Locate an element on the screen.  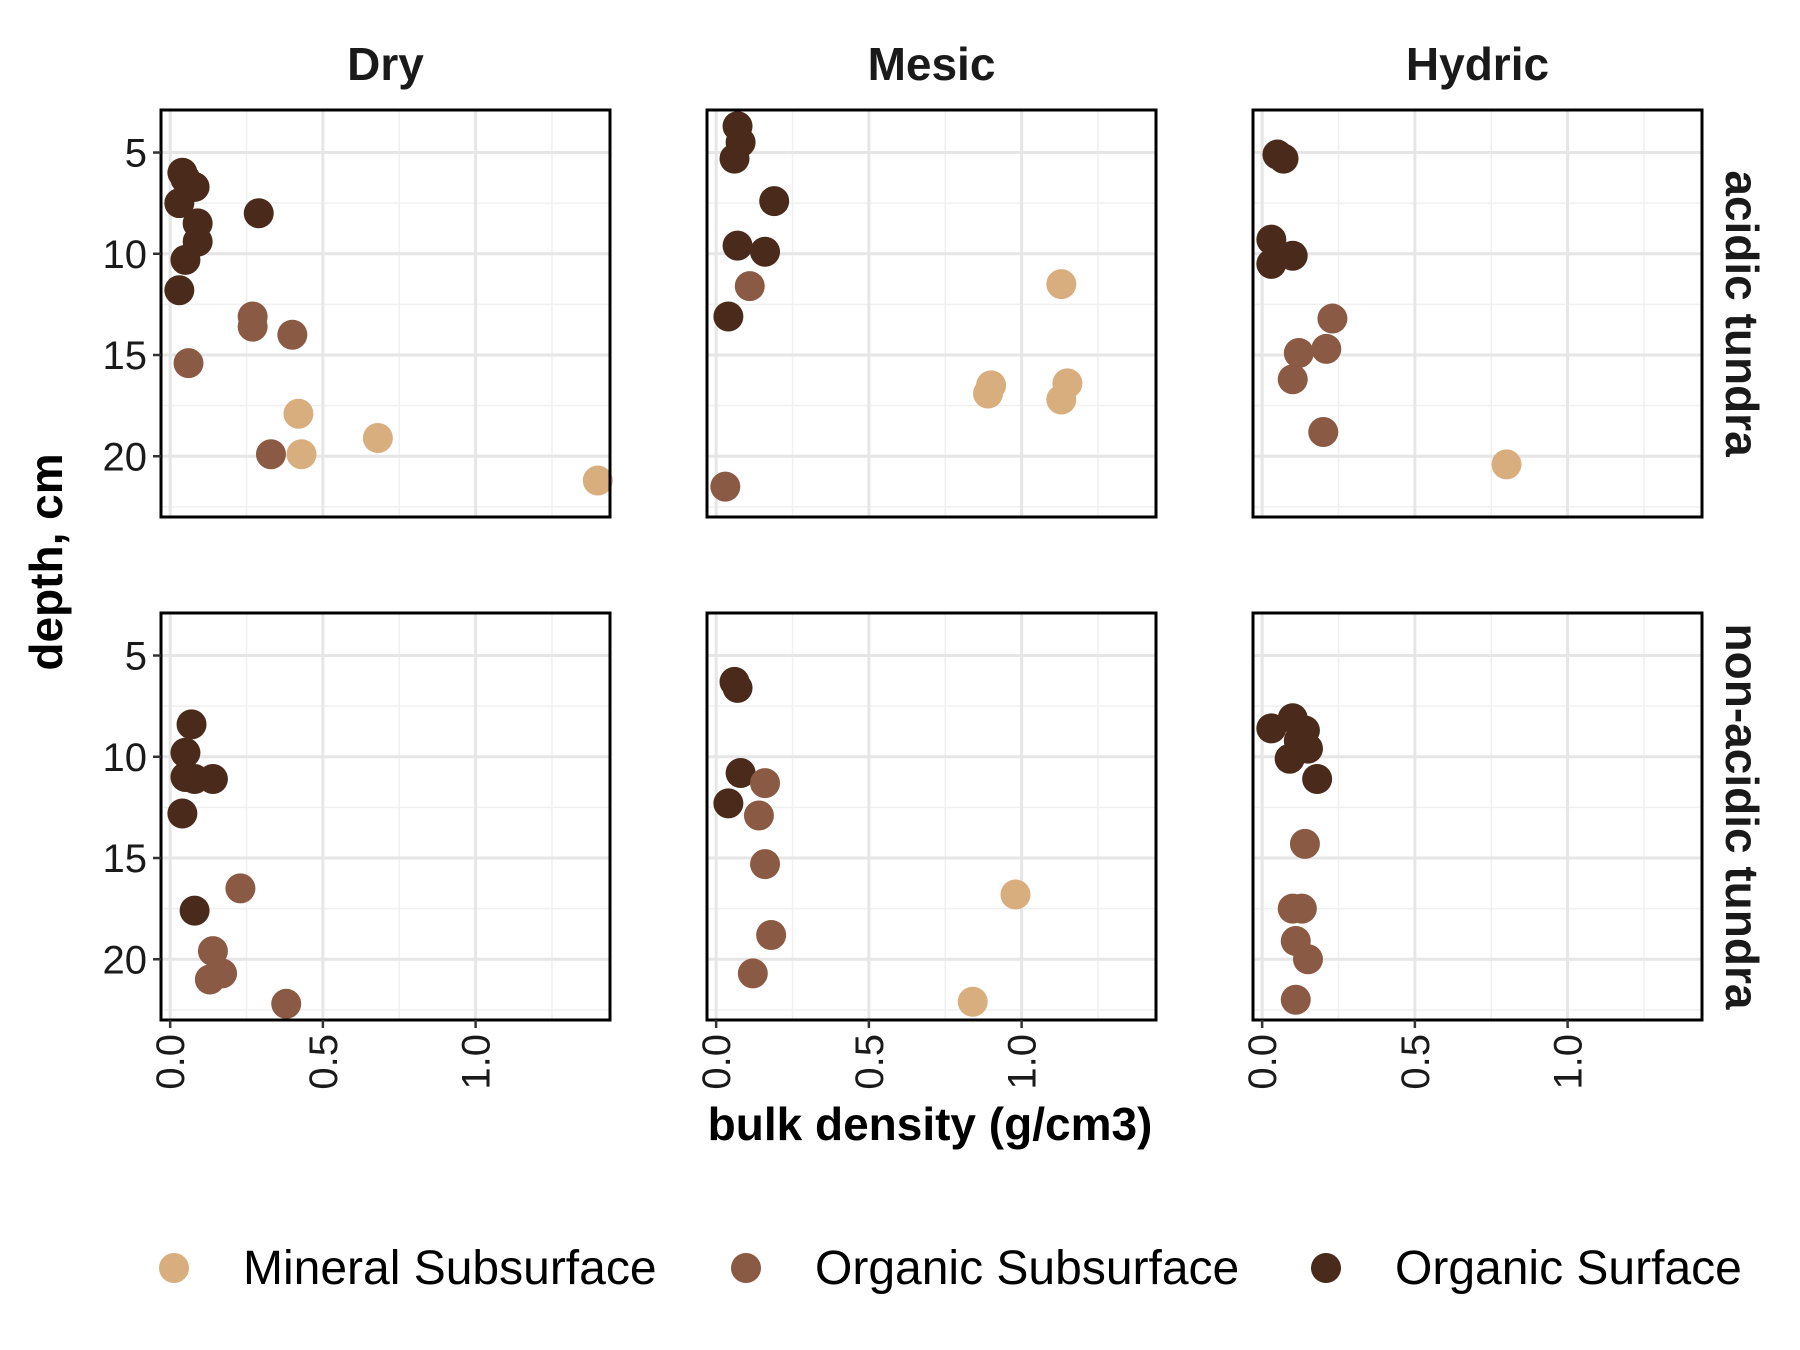
panel-grid-mesic-non-acidic-tundra is located at coordinates (931, 816).